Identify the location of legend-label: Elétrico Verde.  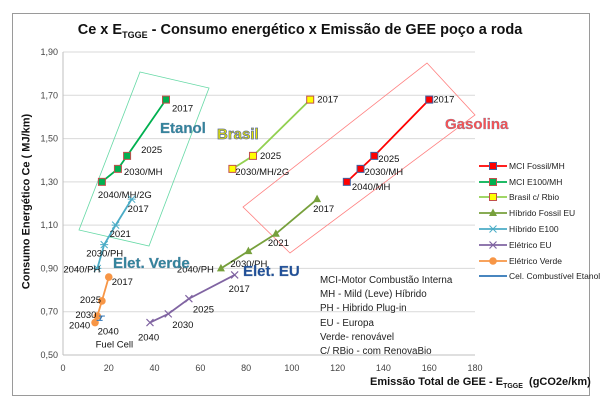
(535, 260).